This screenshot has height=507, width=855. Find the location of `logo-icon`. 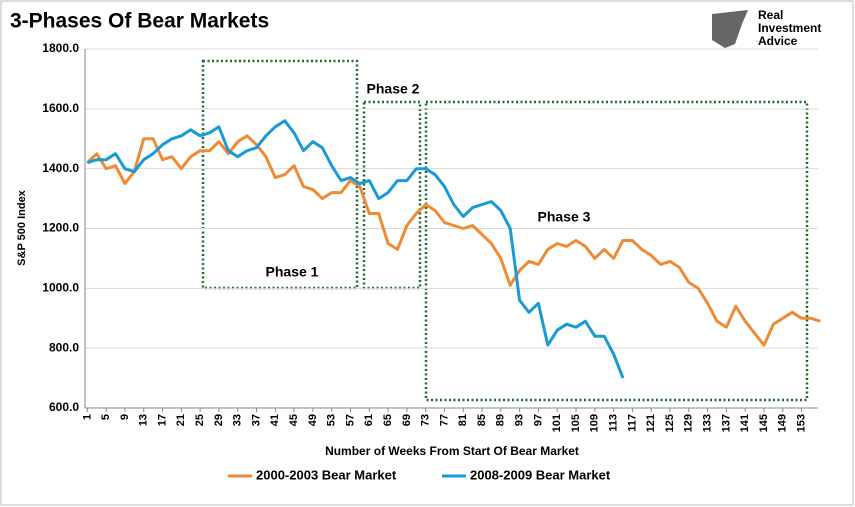

logo-icon is located at coordinates (730, 29).